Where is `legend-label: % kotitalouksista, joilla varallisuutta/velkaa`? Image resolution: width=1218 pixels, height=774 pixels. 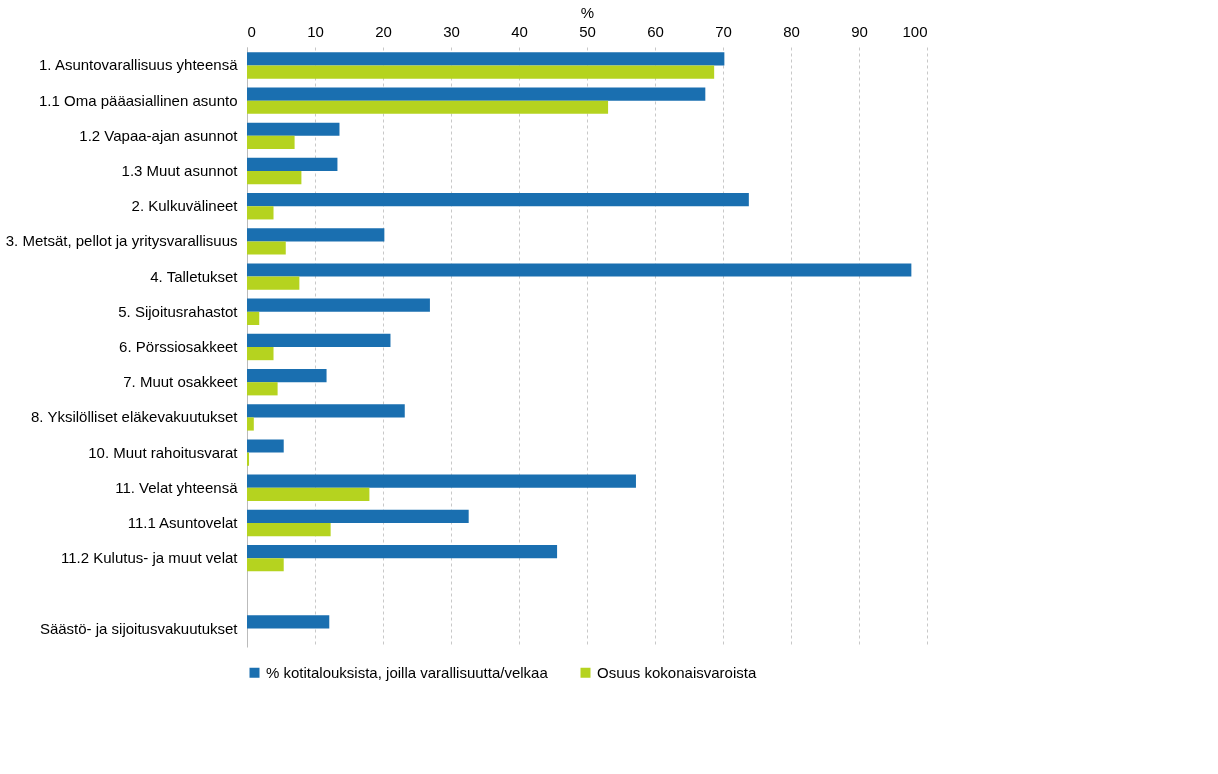 legend-label: % kotitalouksista, joilla varallisuutta/velkaa is located at coordinates (407, 672).